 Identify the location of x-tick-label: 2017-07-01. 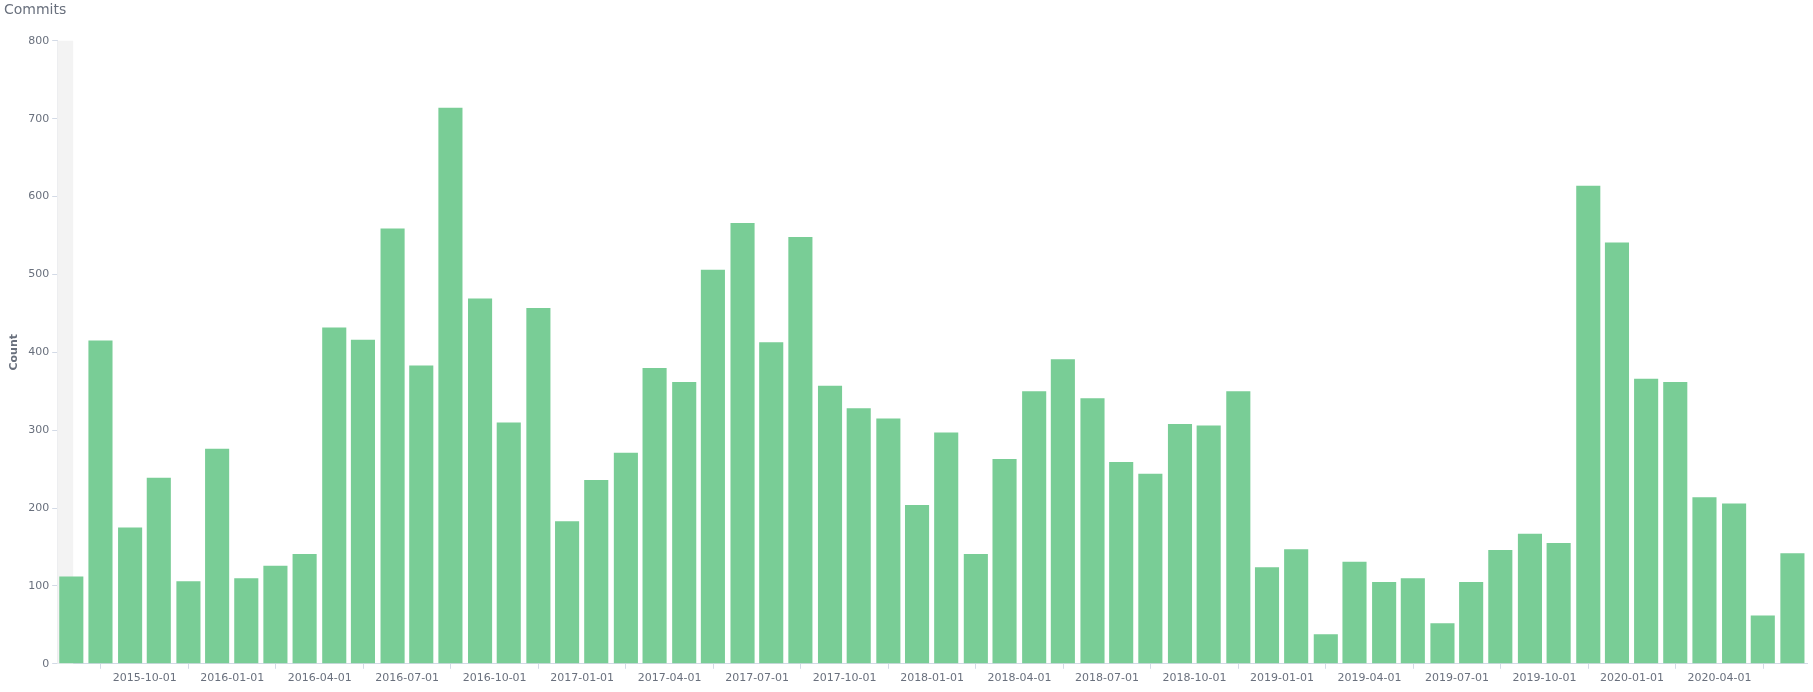
(757, 678).